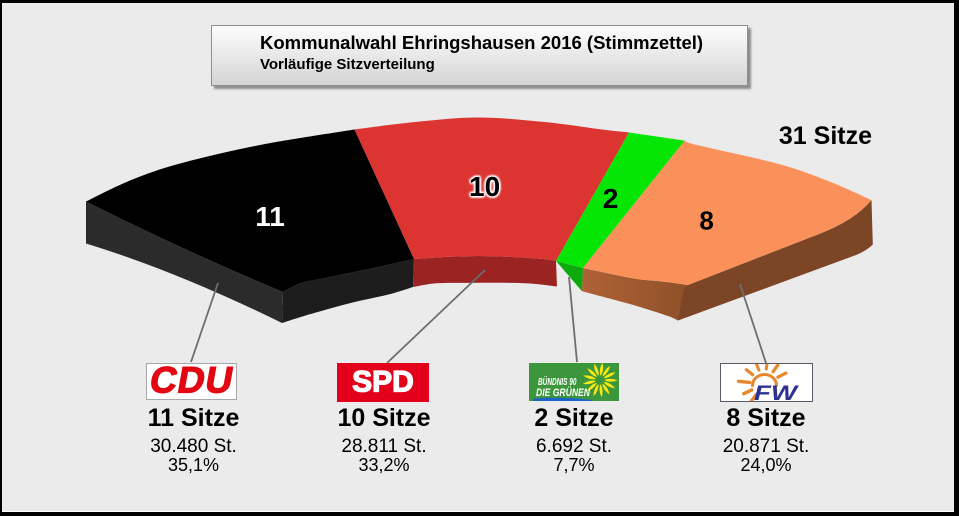  What do you see at coordinates (557, 381) in the screenshot?
I see `svg-text: BÜNDNIS 90` at bounding box center [557, 381].